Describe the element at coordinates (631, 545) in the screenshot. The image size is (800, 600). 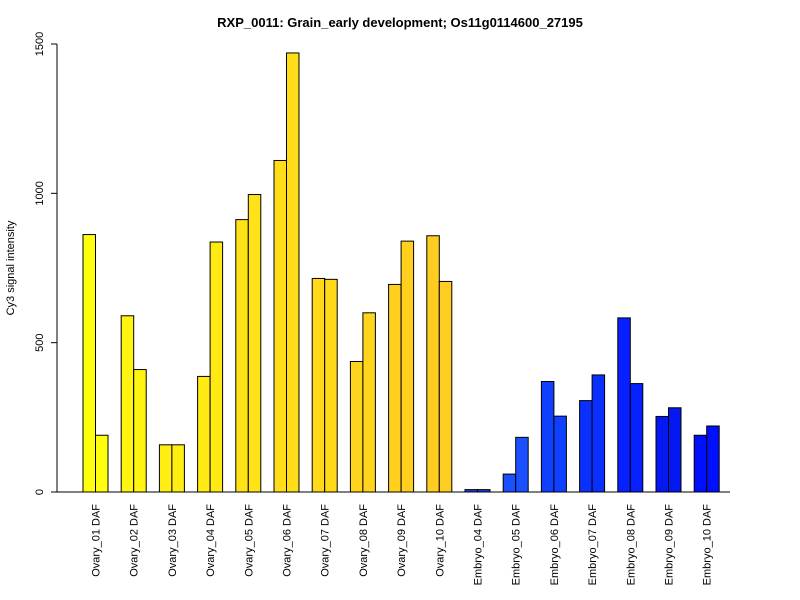
I see `x-tick-label: Embryo_08 DAF` at that location.